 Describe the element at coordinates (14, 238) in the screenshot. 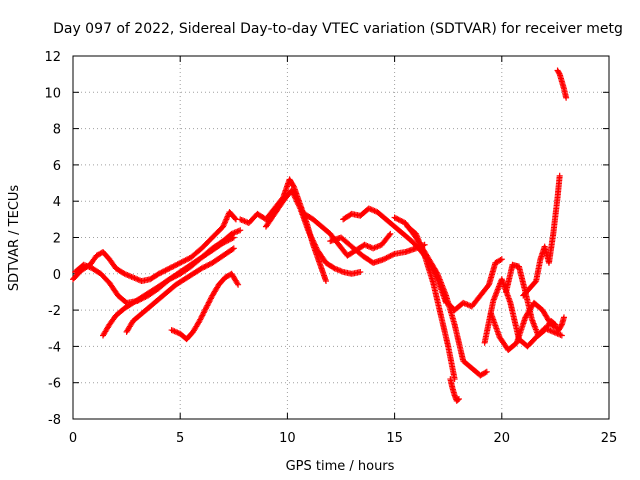

I see `y-axis-label: SDTVAR / TECUs` at that location.